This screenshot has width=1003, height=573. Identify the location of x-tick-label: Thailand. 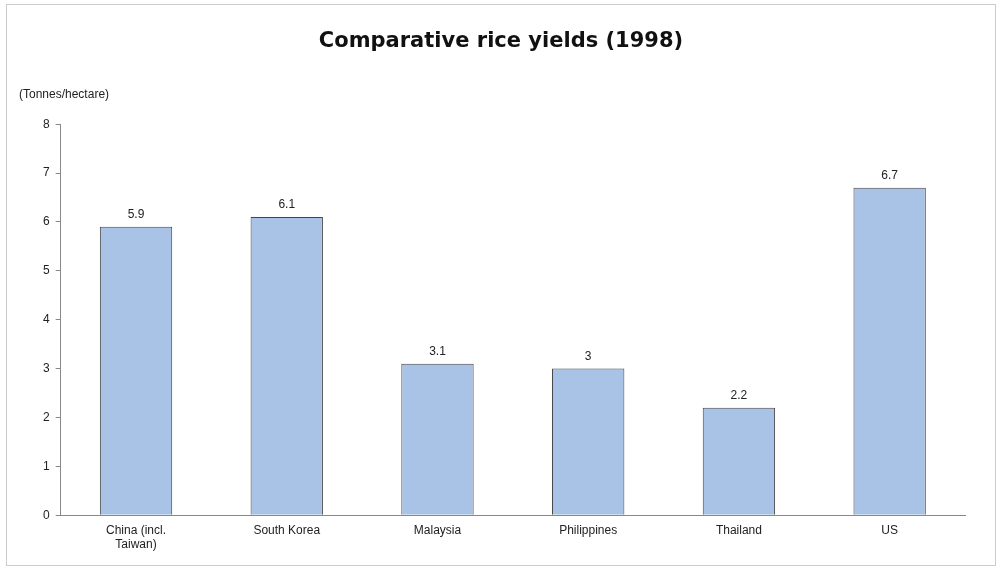
(738, 529).